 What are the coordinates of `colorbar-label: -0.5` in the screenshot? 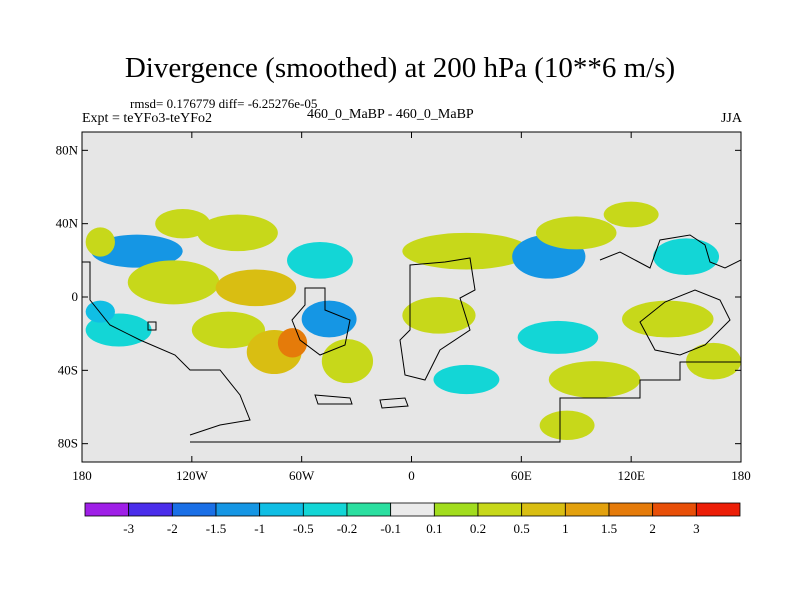 It's located at (303, 528).